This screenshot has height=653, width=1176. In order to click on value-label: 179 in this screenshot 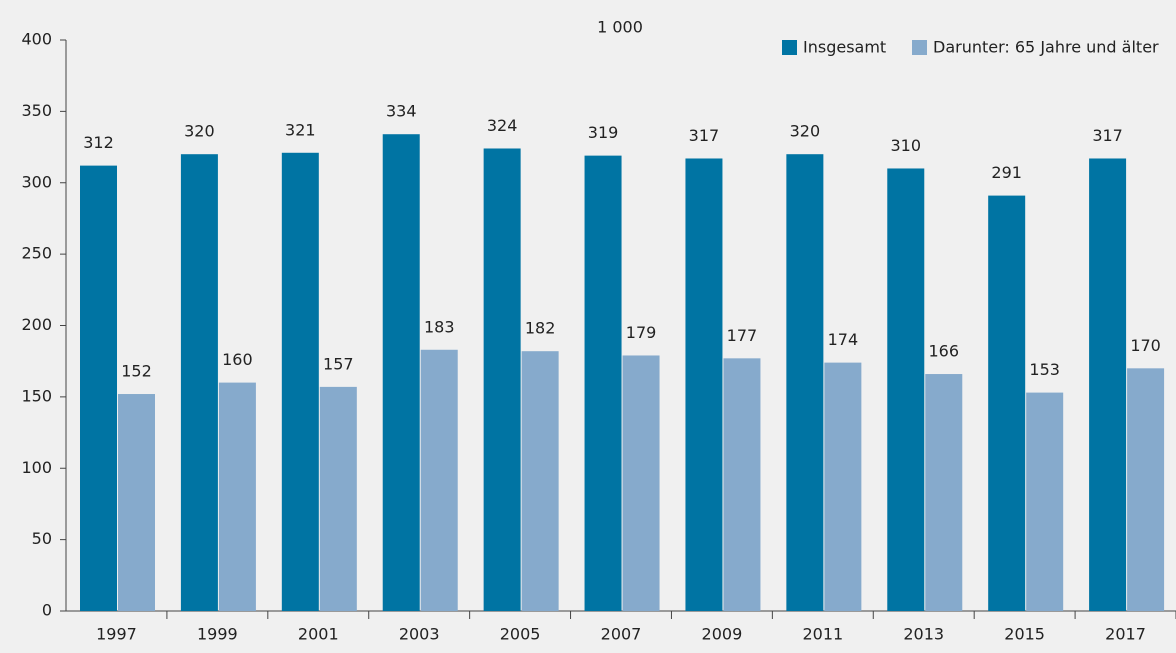, I will do `click(641, 332)`.